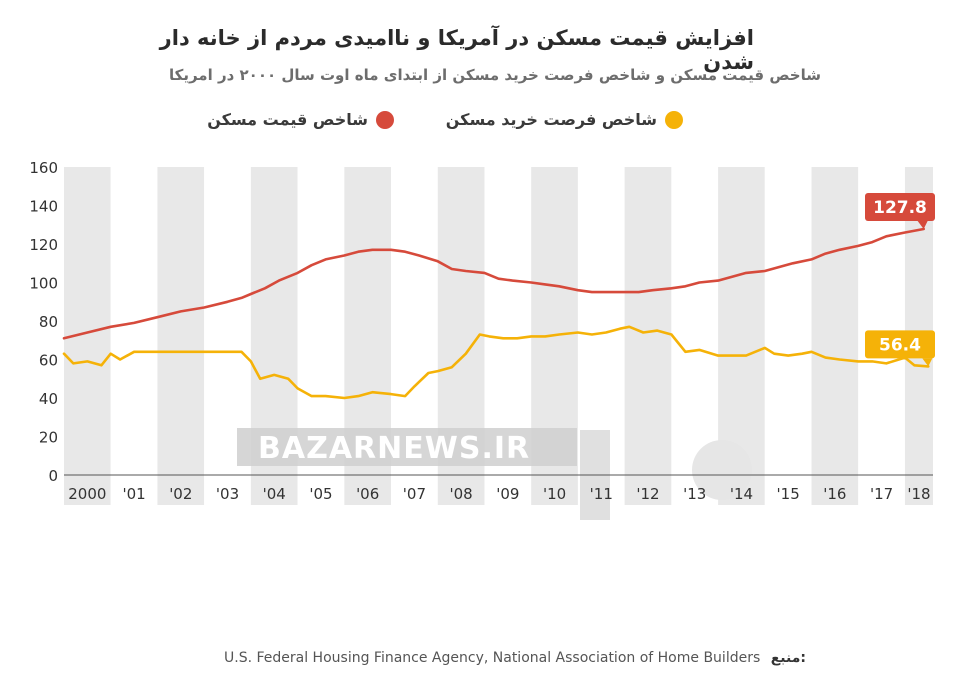 The image size is (959, 684). I want to click on callout-house-price: 127.8, so click(900, 210).